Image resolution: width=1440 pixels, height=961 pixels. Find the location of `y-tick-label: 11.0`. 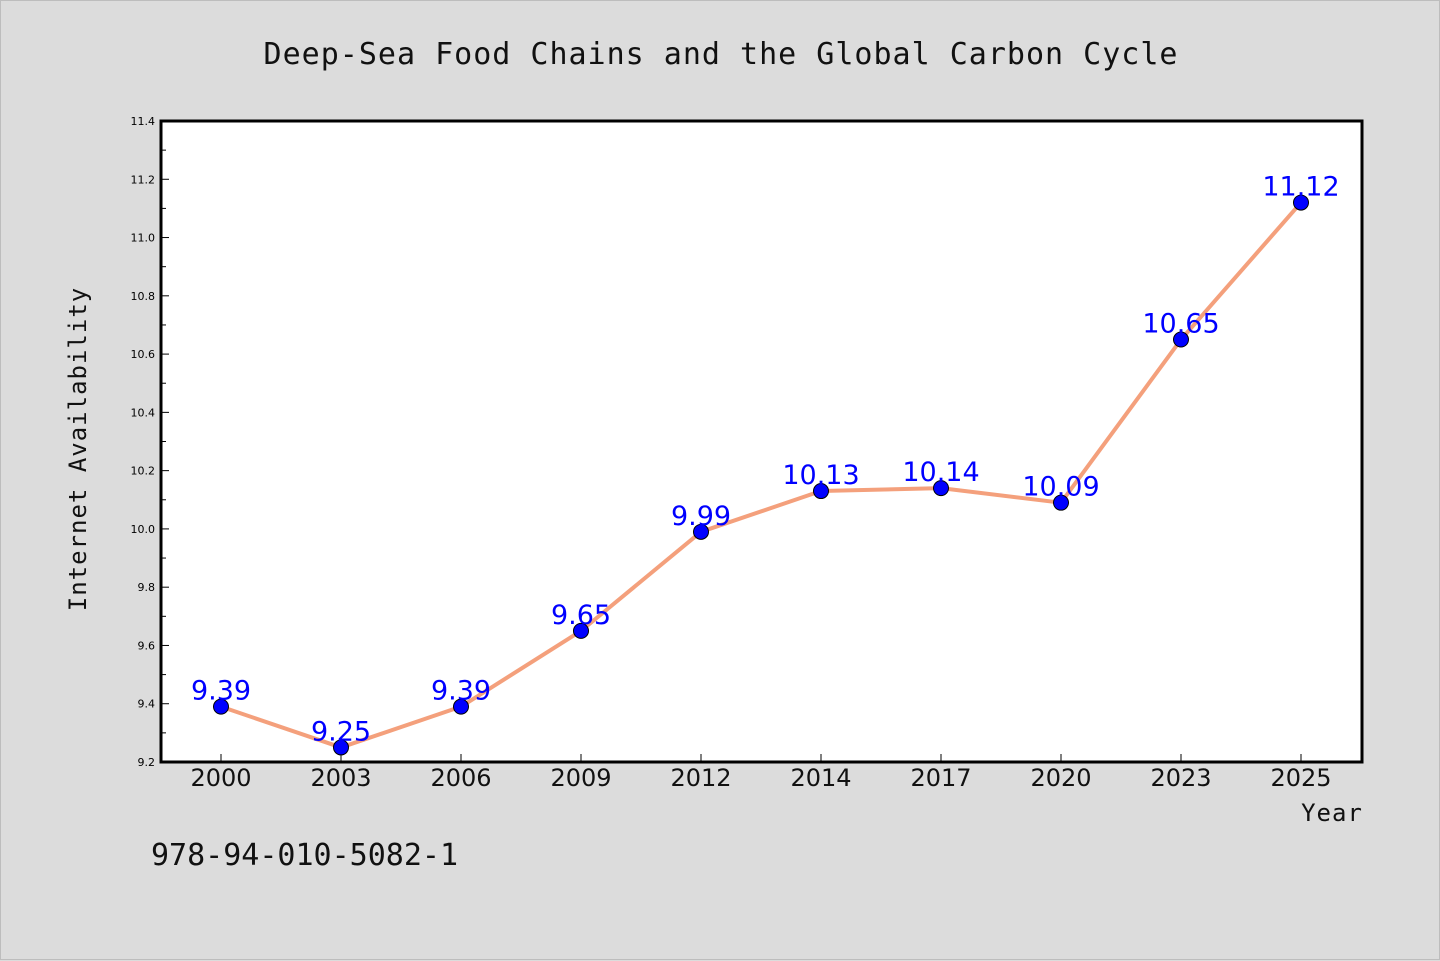

y-tick-label: 11.0 is located at coordinates (143, 238).